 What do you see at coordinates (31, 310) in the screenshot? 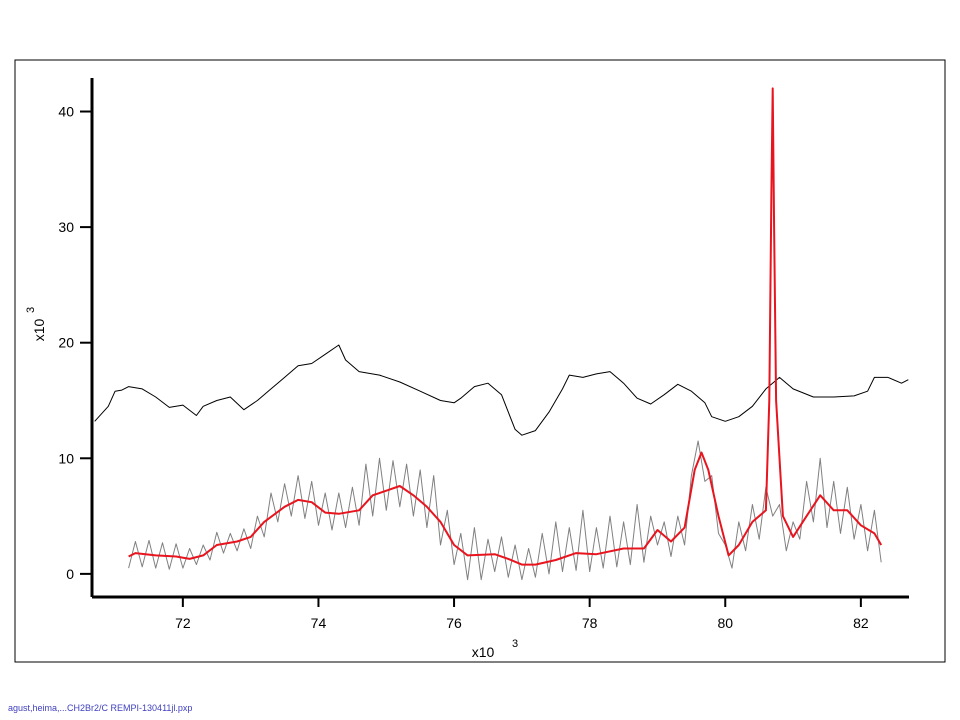
I see `y-axis-exponent: 3` at bounding box center [31, 310].